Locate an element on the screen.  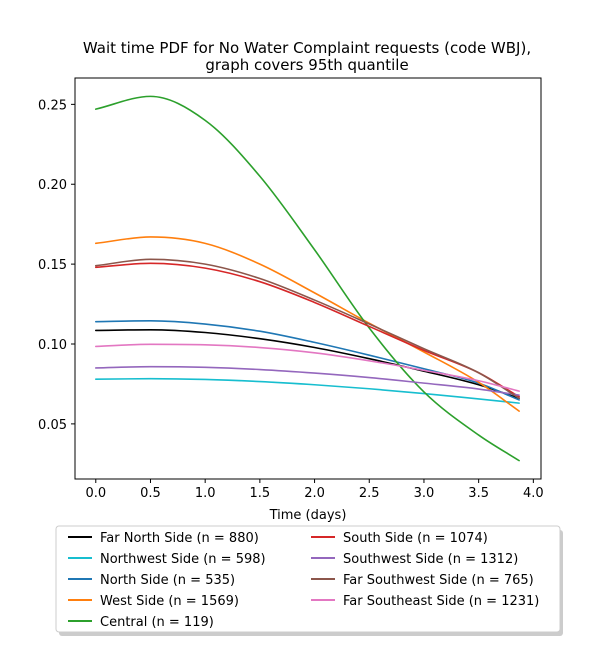
x-tick-label: 2.0 is located at coordinates (314, 493).